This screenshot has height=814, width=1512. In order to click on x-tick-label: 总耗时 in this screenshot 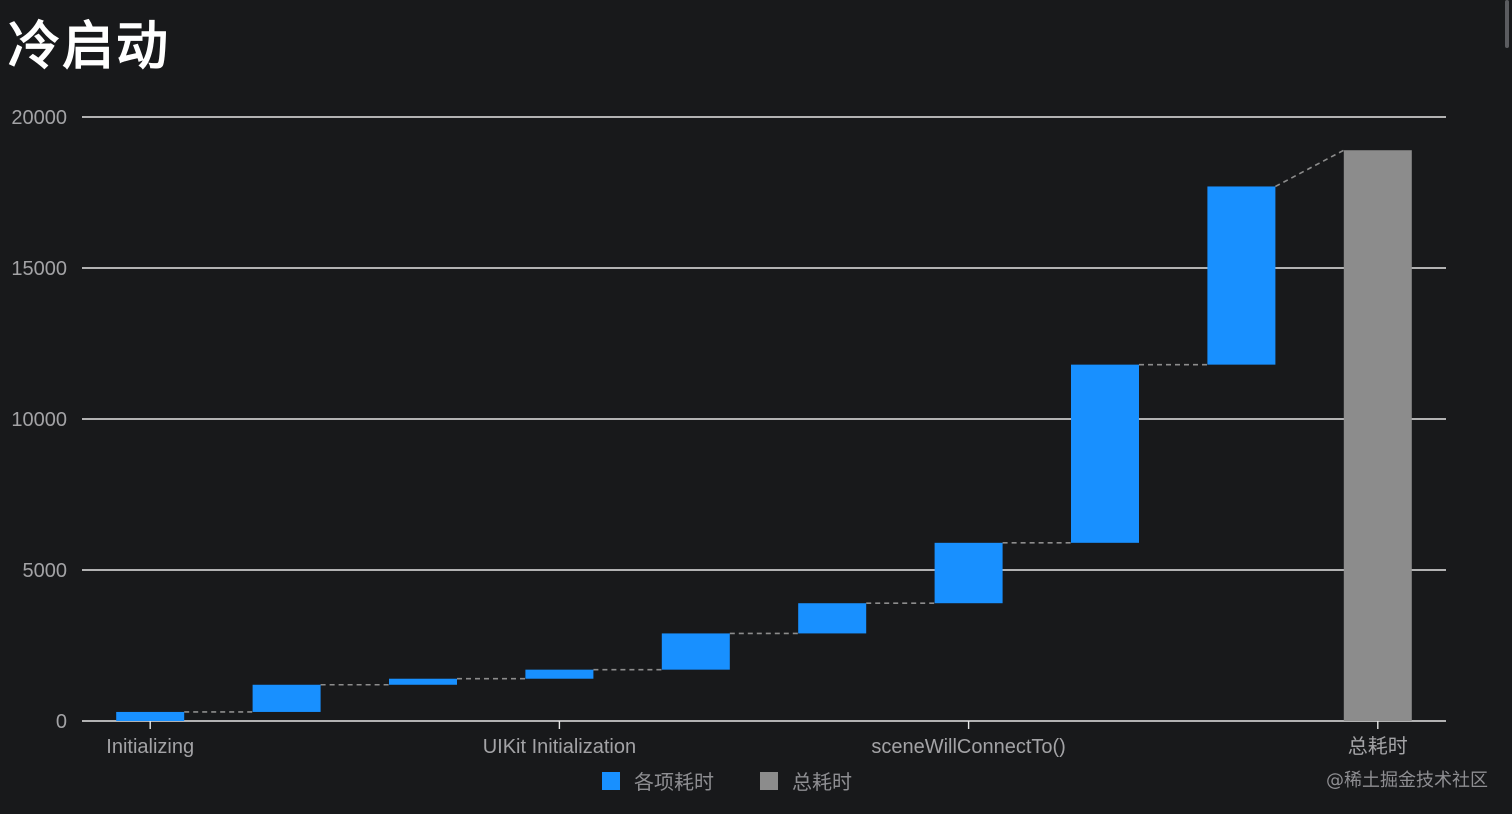, I will do `click(1378, 746)`.